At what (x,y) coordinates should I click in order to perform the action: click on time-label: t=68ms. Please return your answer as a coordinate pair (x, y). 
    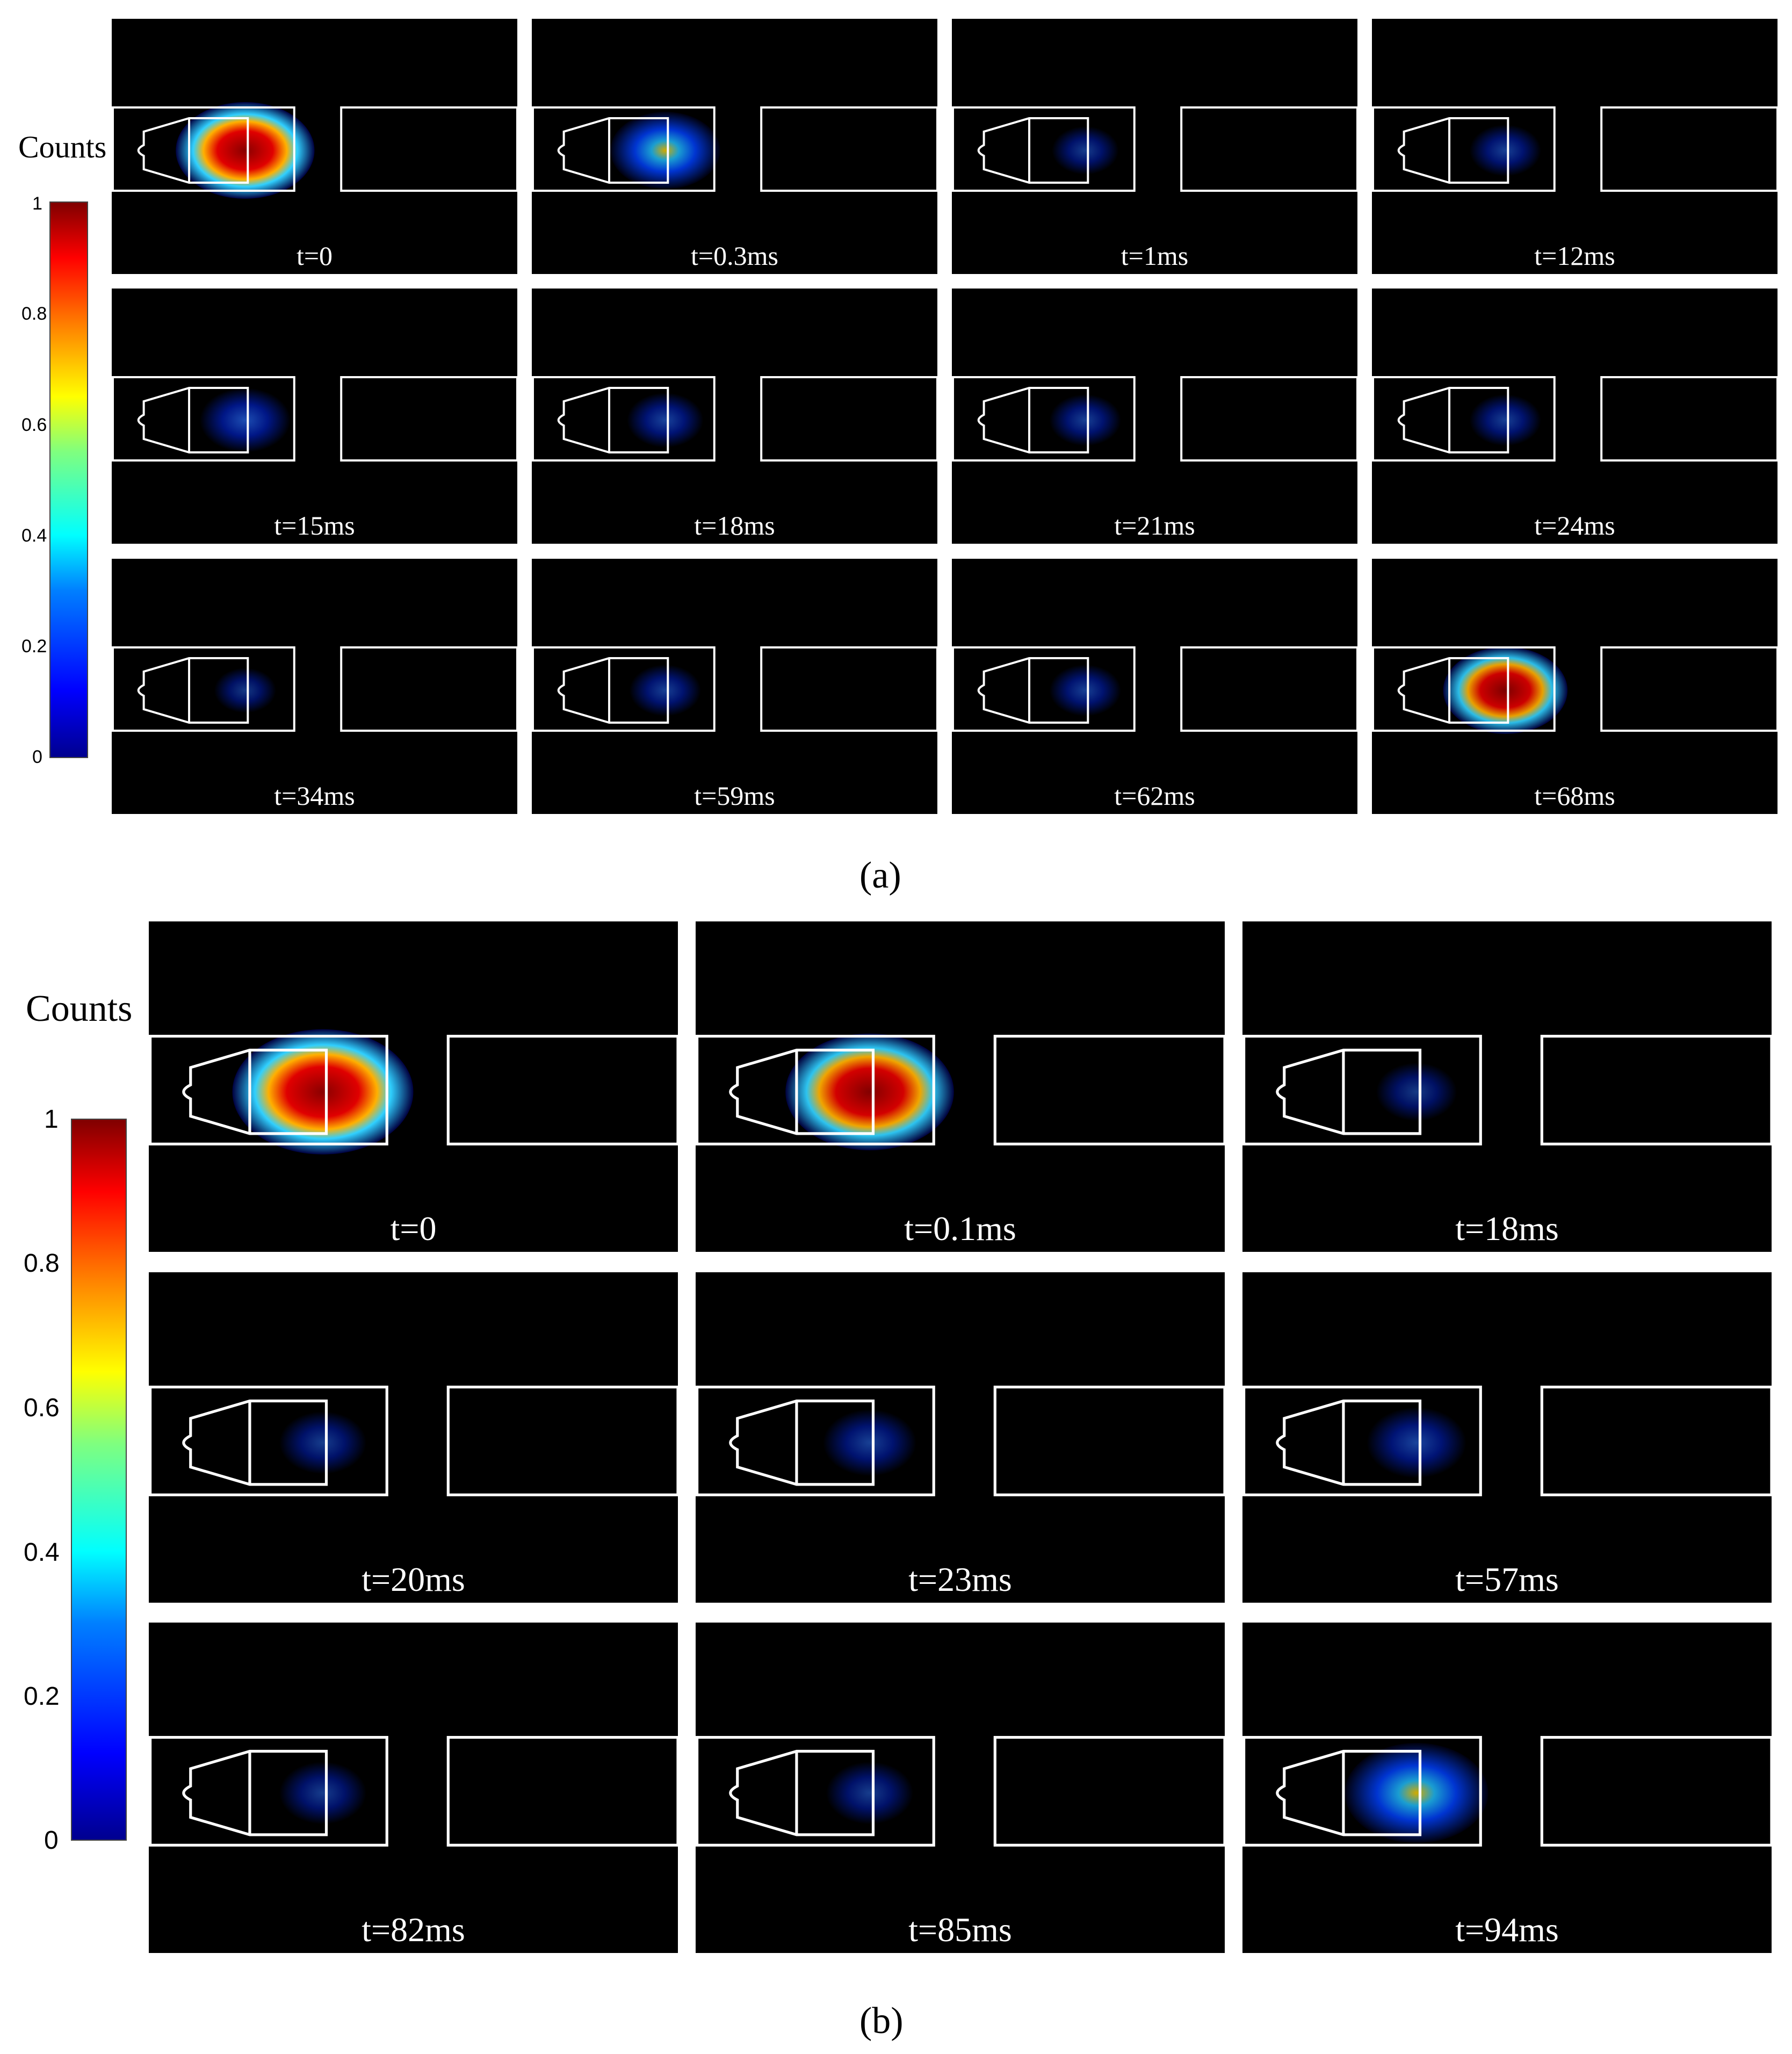
    Looking at the image, I should click on (1574, 796).